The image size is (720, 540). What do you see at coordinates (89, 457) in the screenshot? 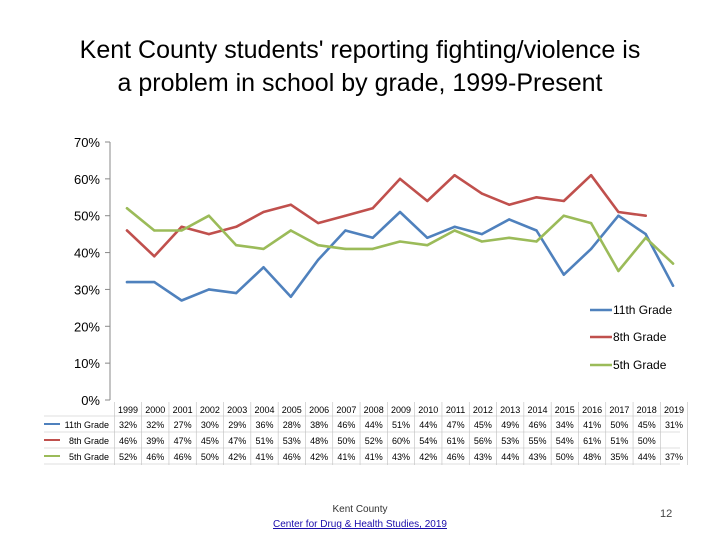
I see `table-row-label: 5th Grade` at bounding box center [89, 457].